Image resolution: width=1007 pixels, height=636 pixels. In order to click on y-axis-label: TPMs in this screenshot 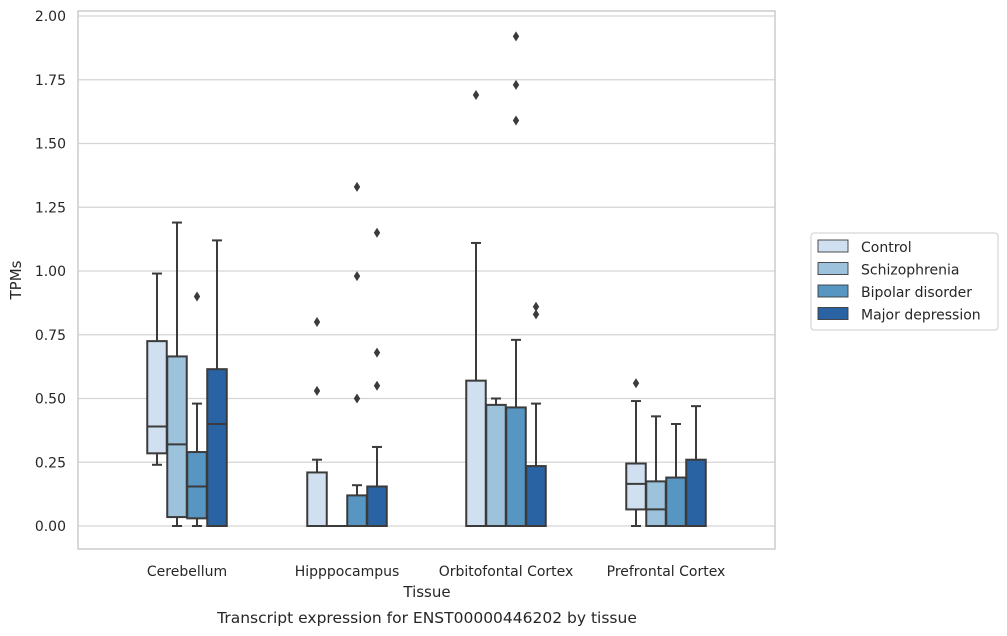, I will do `click(16, 280)`.